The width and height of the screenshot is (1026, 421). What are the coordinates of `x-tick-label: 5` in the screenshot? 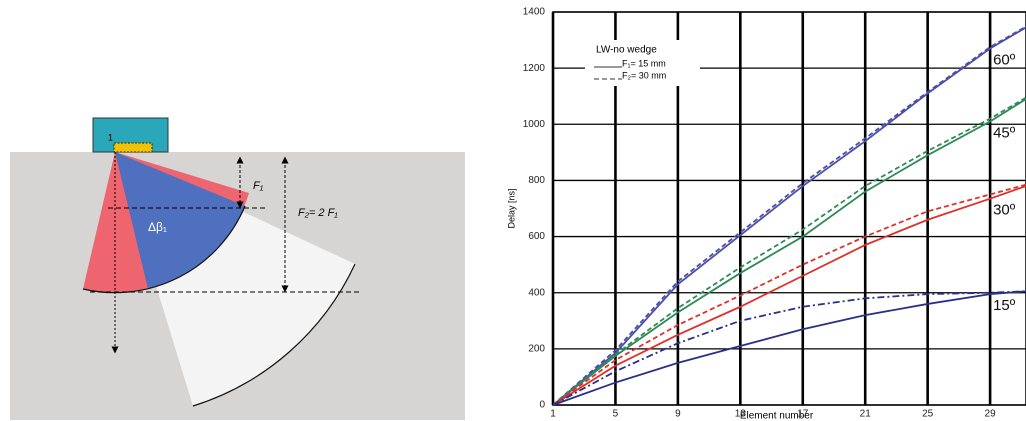 It's located at (616, 414).